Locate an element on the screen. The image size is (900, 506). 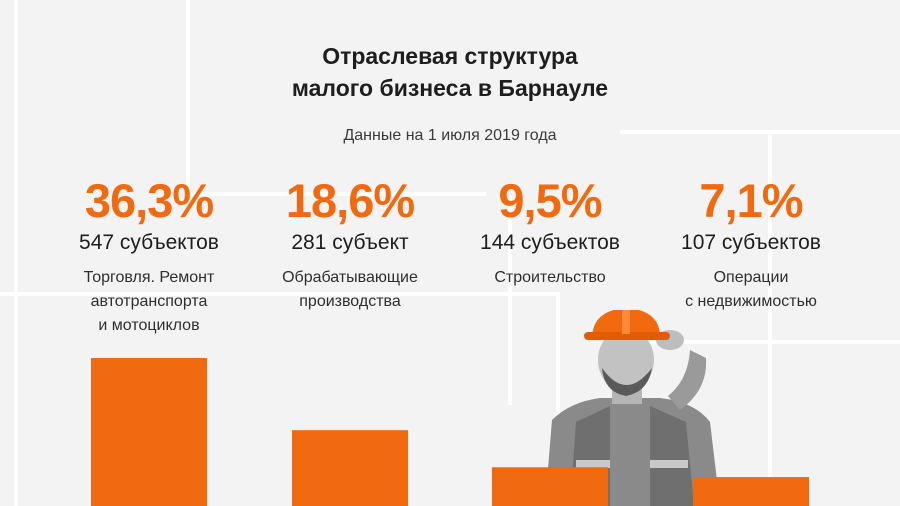
worker-photo is located at coordinates (632, 408).